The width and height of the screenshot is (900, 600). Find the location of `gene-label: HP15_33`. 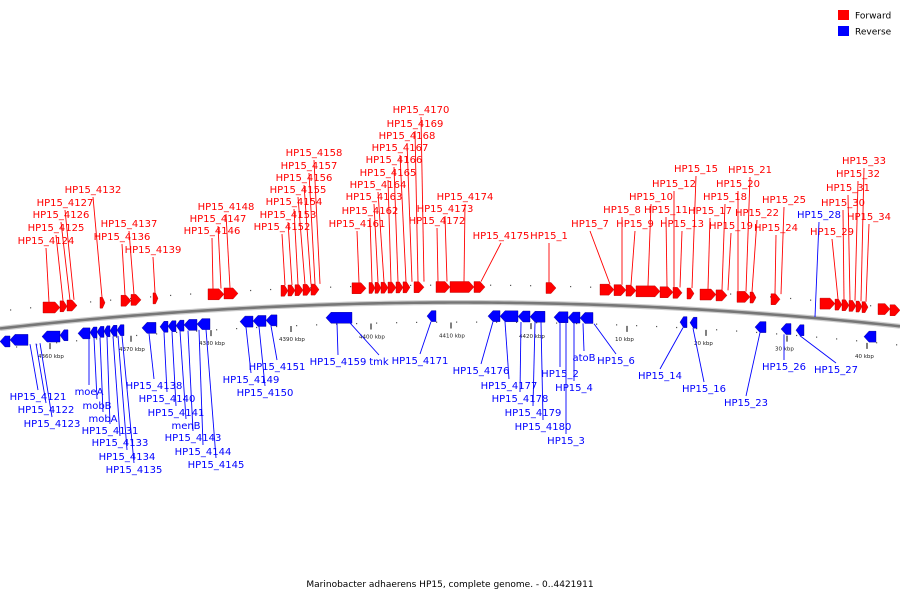

gene-label: HP15_33 is located at coordinates (864, 161).